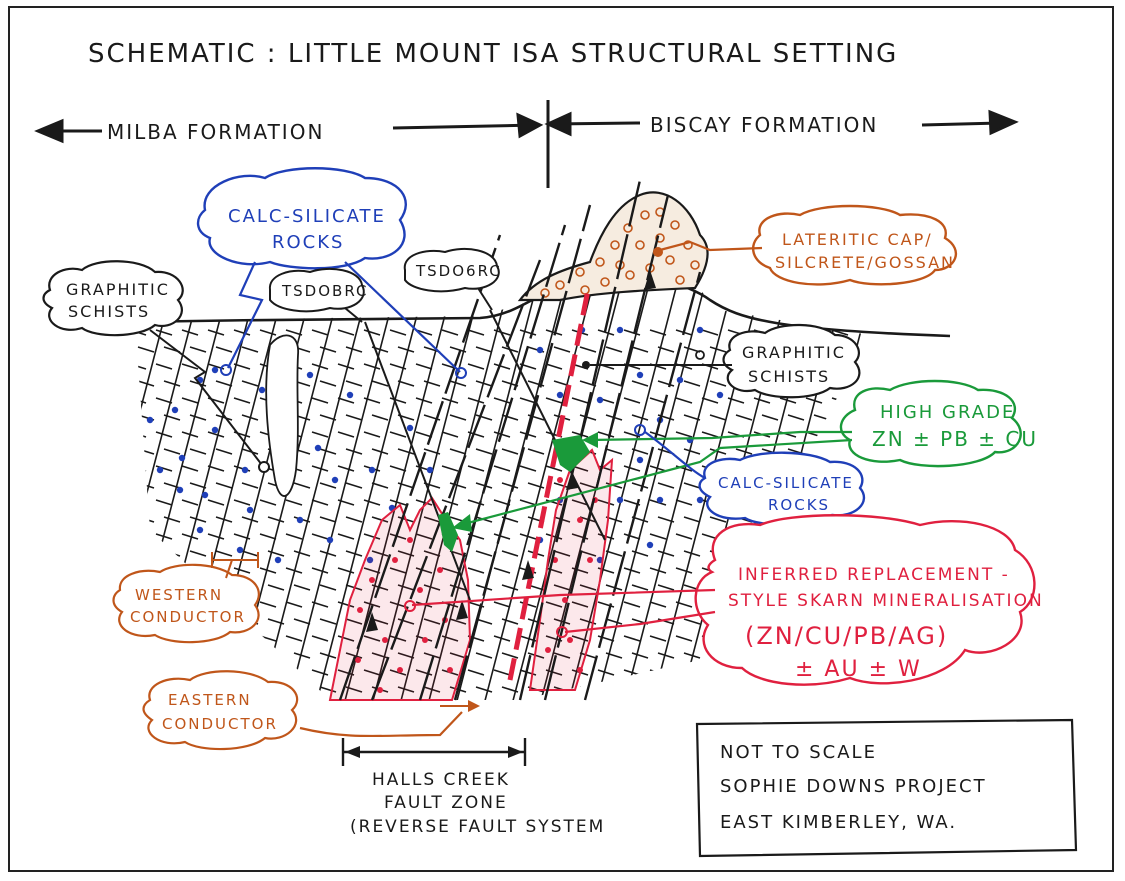 The width and height of the screenshot is (1125, 881). Describe the element at coordinates (16, 450) in the screenshot. I see `bedding-line` at that location.